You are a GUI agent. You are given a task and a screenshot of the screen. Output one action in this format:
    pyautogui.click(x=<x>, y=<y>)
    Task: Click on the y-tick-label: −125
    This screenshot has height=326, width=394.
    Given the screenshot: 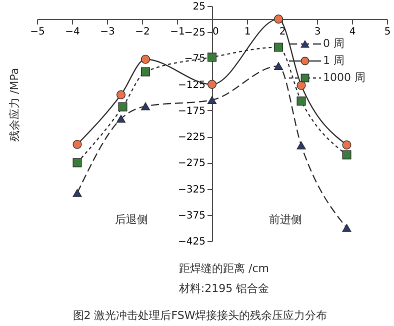 What is the action you would take?
    pyautogui.click(x=192, y=85)
    